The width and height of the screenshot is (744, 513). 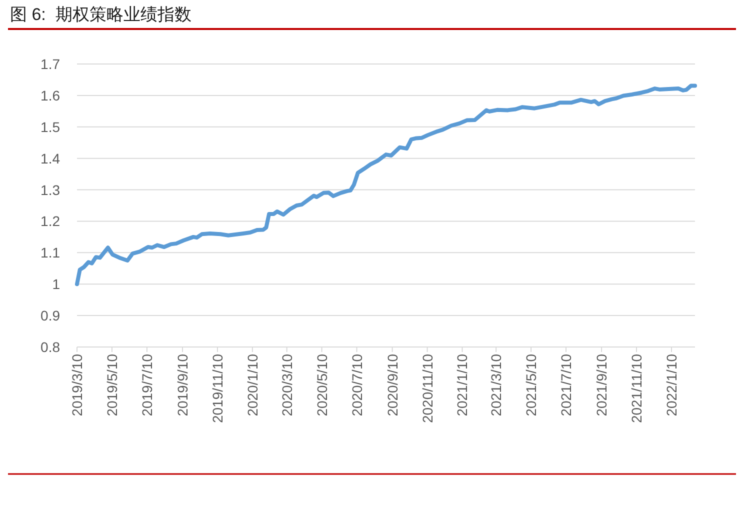 I want to click on x-tick-label: 2020/1/10, so click(x=252, y=385).